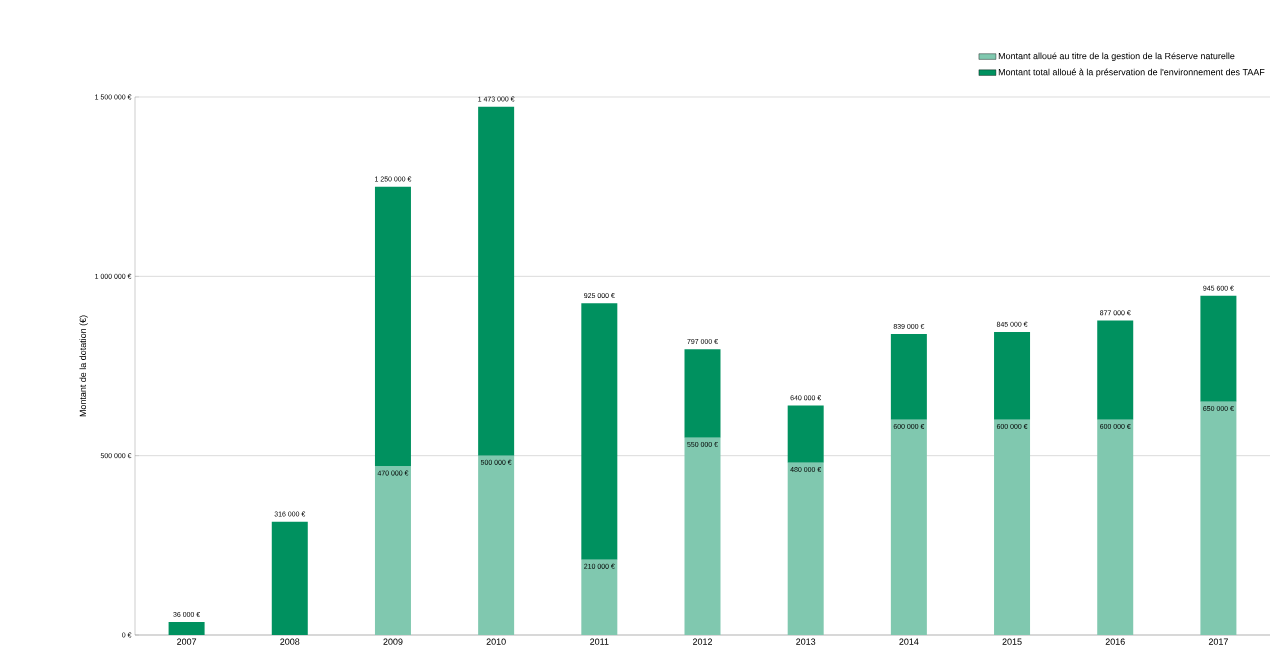 This screenshot has height=671, width=1277. Describe the element at coordinates (1131, 73) in the screenshot. I see `legend-label: Montant total alloué à la préservation de l'environnement des TAAF` at that location.